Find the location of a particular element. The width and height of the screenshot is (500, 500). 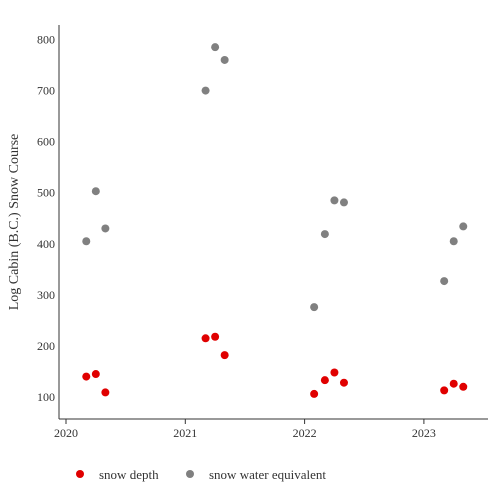

y-tick-label: 100 is located at coordinates (46, 397).